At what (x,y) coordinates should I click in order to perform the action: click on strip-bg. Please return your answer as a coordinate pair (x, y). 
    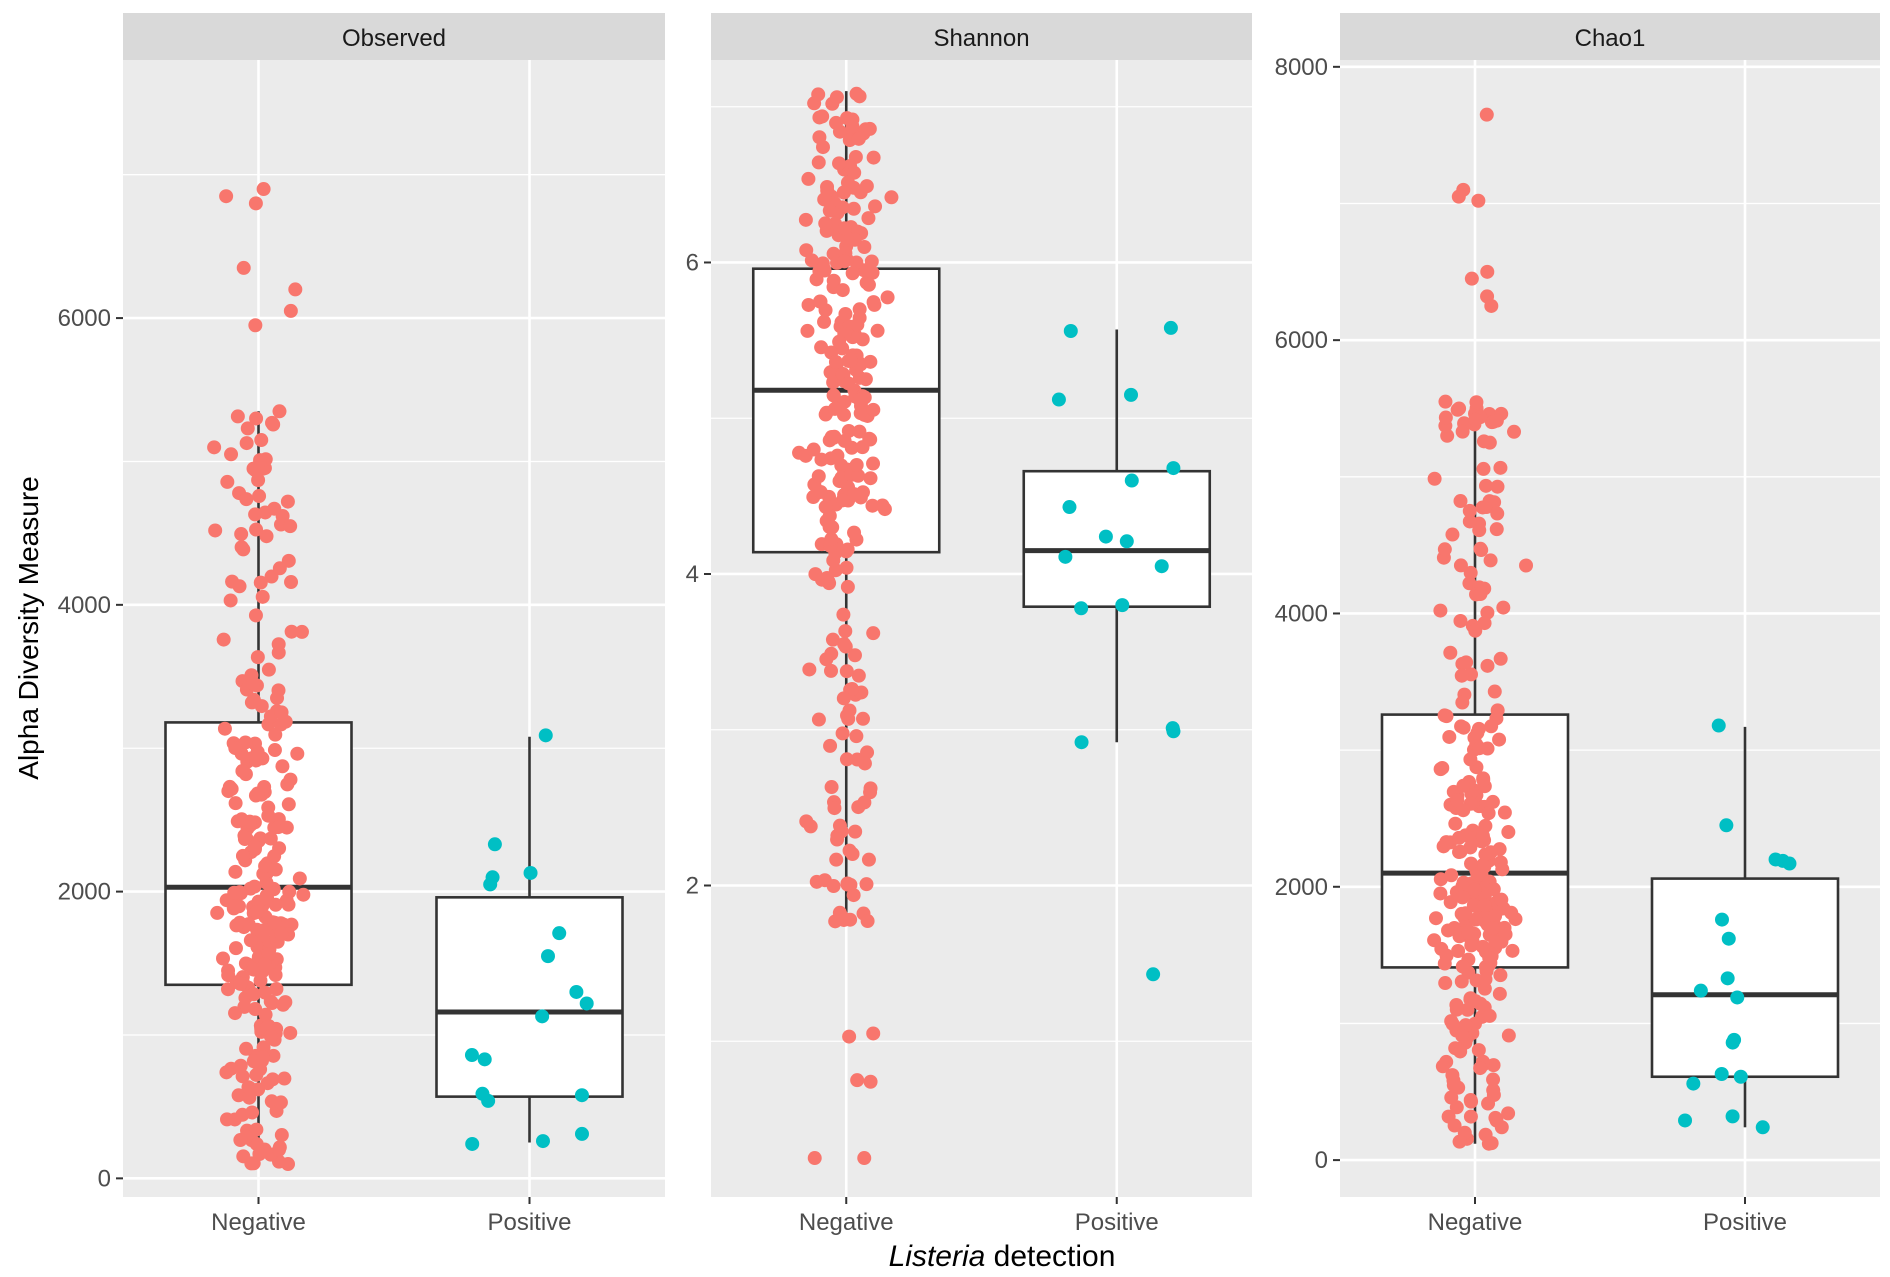
    Looking at the image, I should click on (1610, 36).